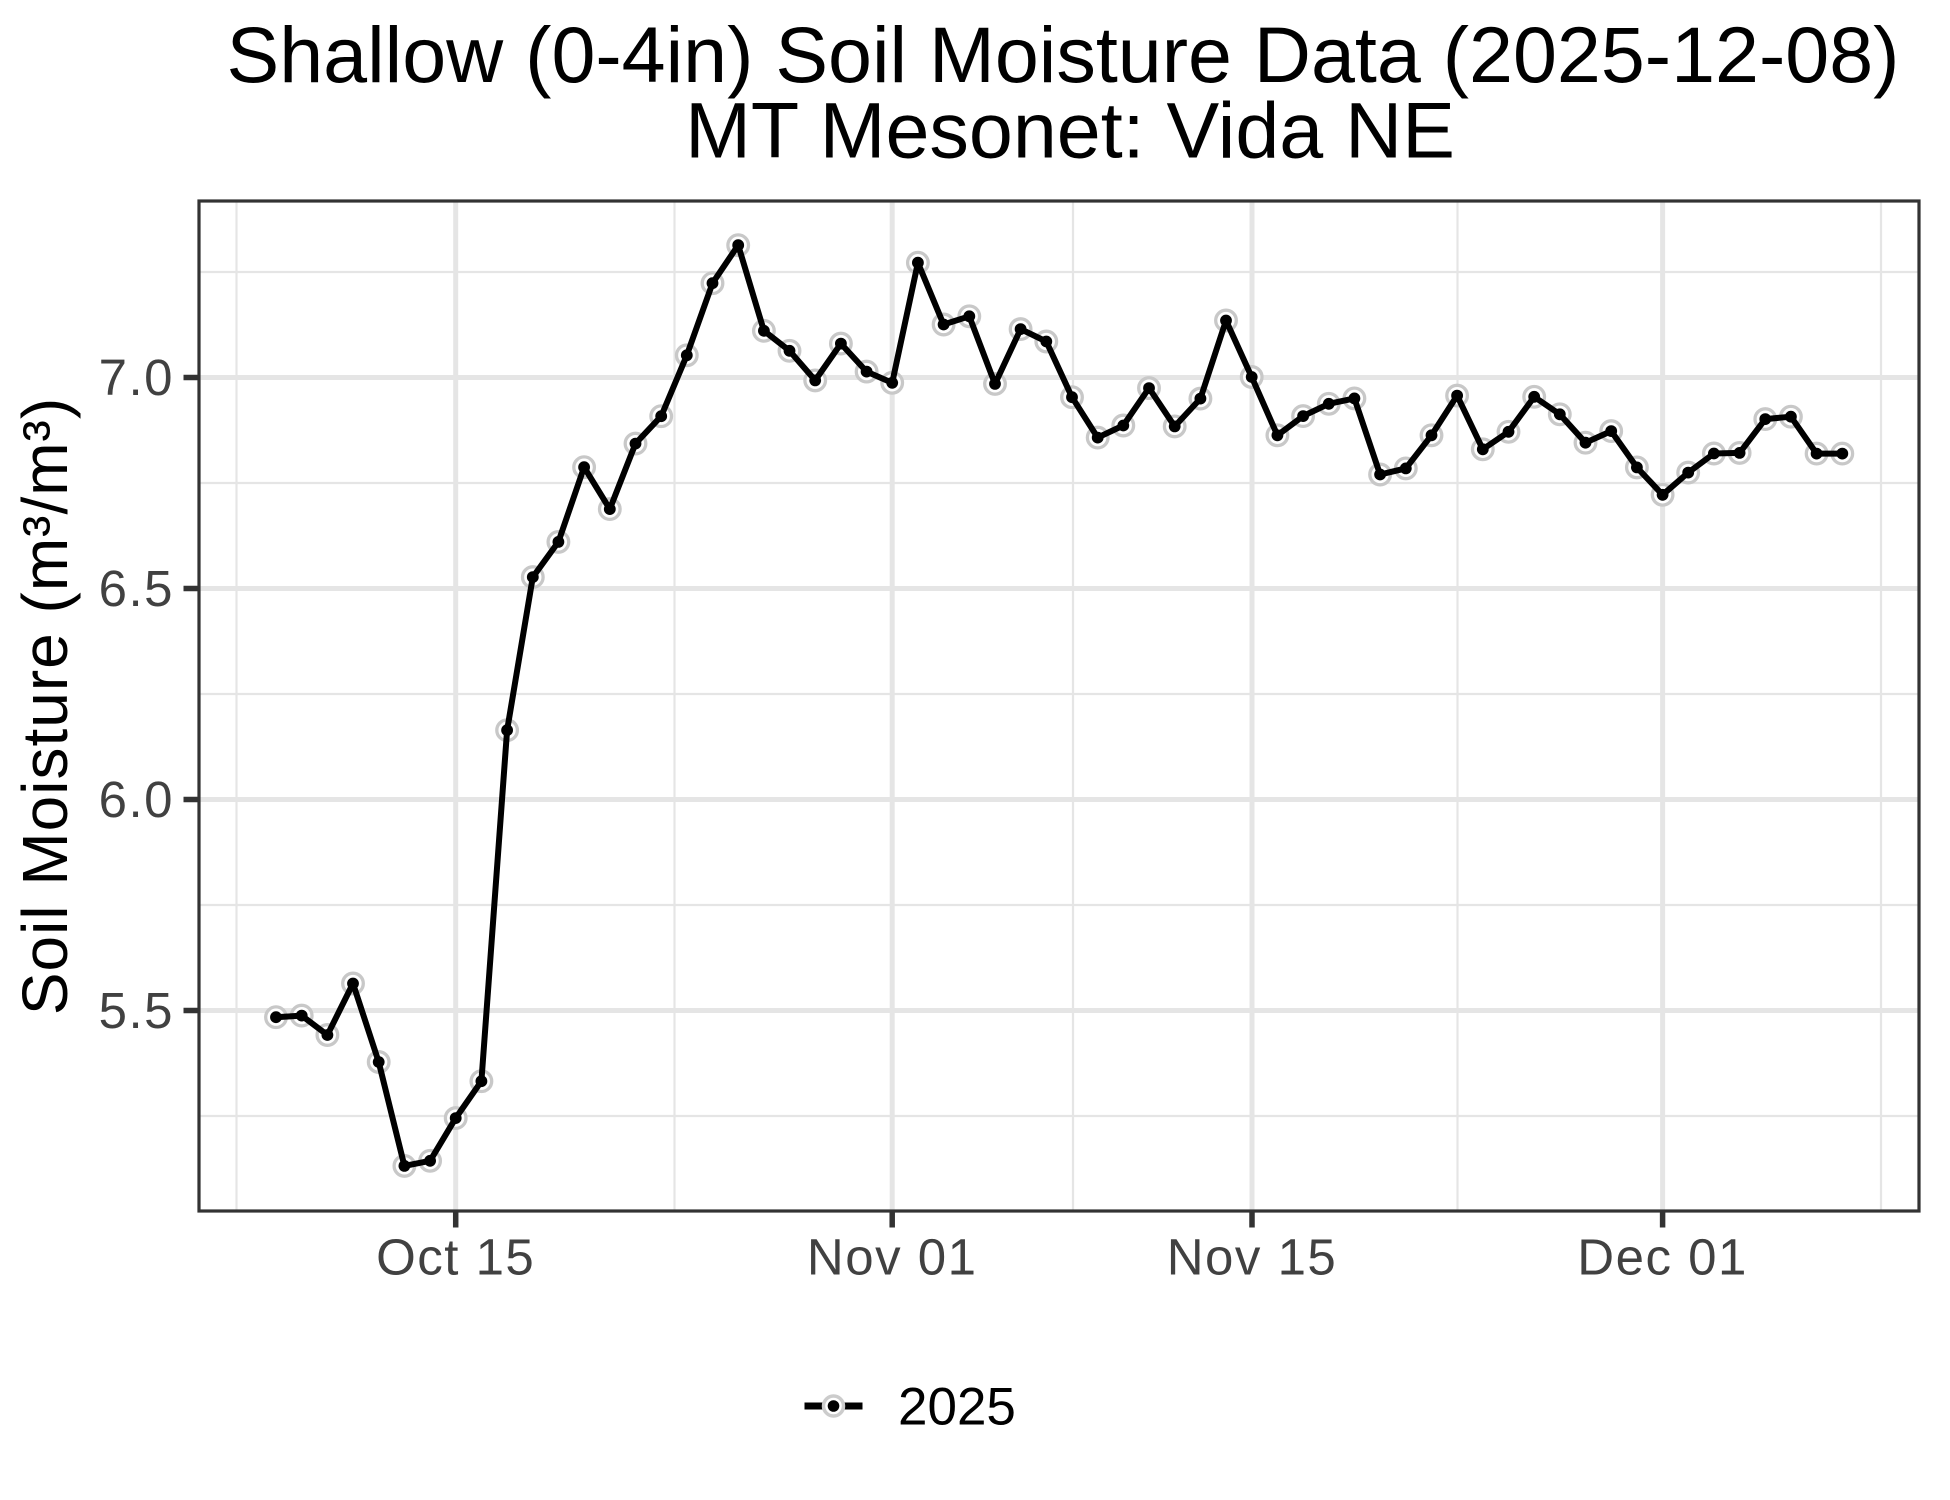  I want to click on svg-text: Oct 15, so click(455, 1257).